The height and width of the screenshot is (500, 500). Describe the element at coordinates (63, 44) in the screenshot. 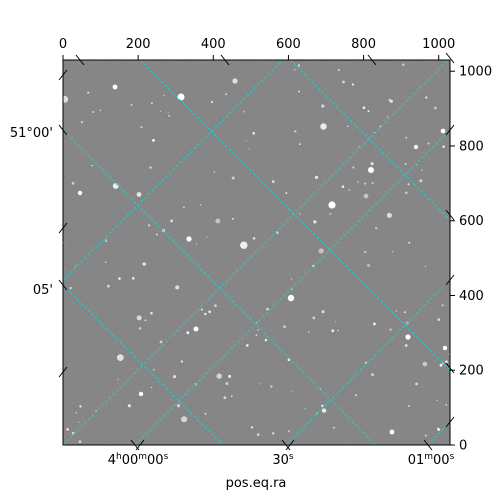

I see `top-tick-label: 0` at that location.